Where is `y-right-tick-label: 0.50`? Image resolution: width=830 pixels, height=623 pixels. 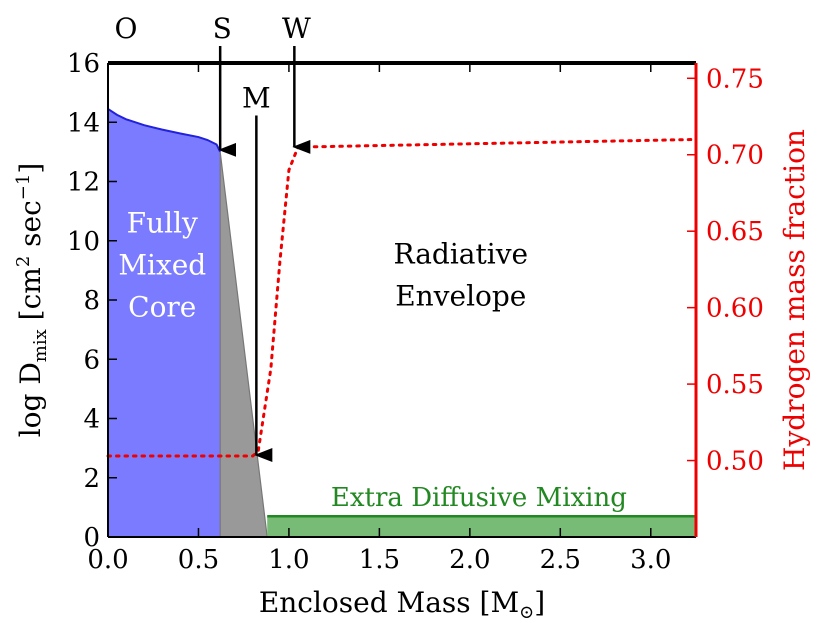
y-right-tick-label: 0.50 is located at coordinates (735, 462).